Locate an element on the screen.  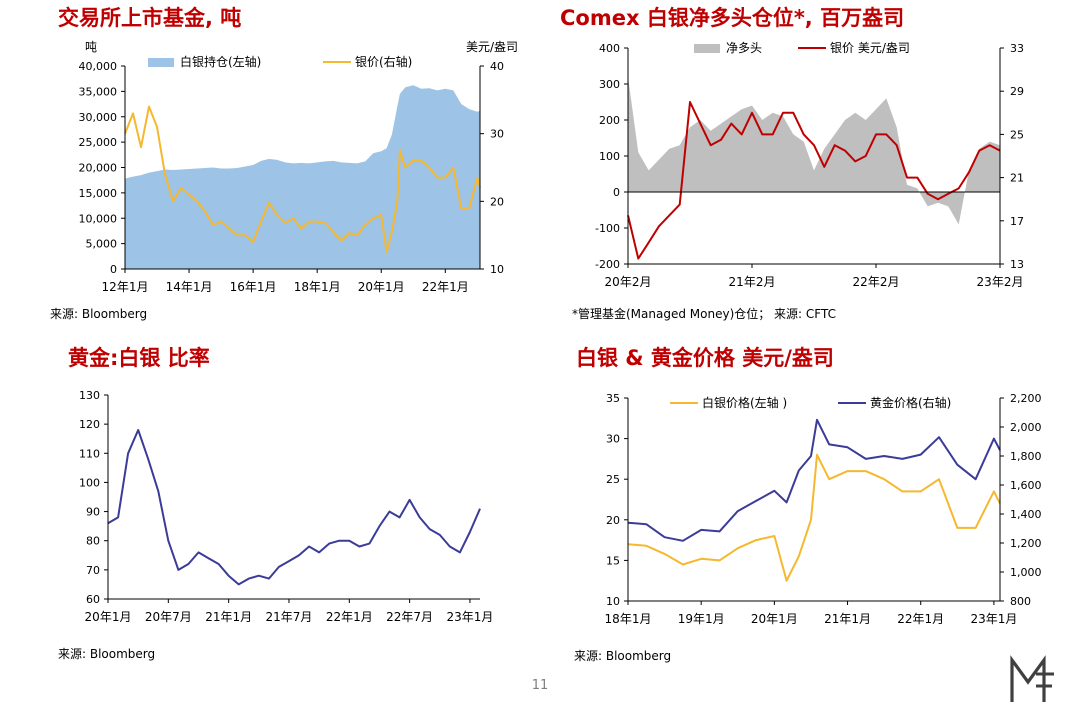
left-tick-label-3-4: 100 is located at coordinates (89, 482).